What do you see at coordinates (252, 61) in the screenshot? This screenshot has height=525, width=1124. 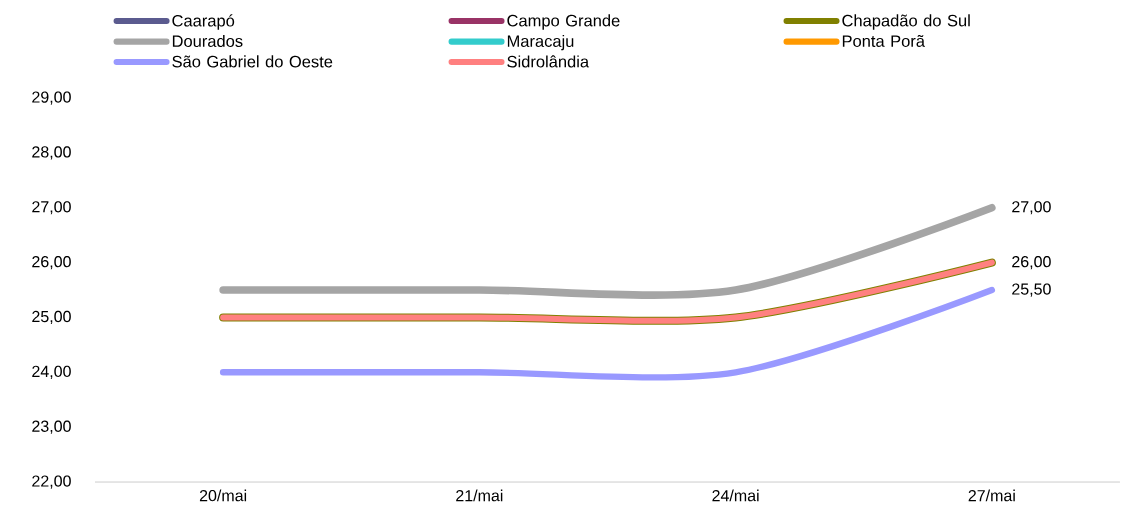 I see `legend-label: São Gabriel do Oeste` at bounding box center [252, 61].